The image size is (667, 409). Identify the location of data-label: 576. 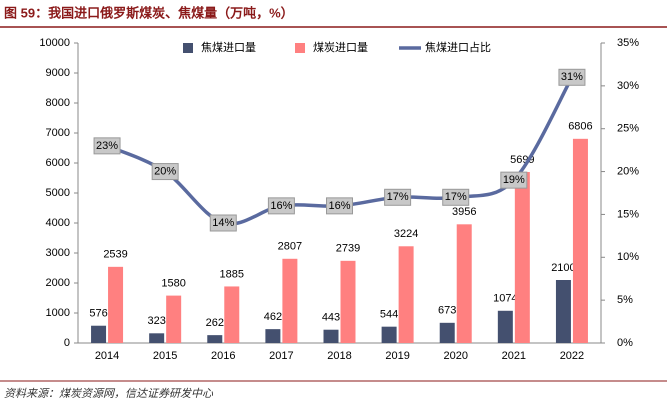
(98, 314).